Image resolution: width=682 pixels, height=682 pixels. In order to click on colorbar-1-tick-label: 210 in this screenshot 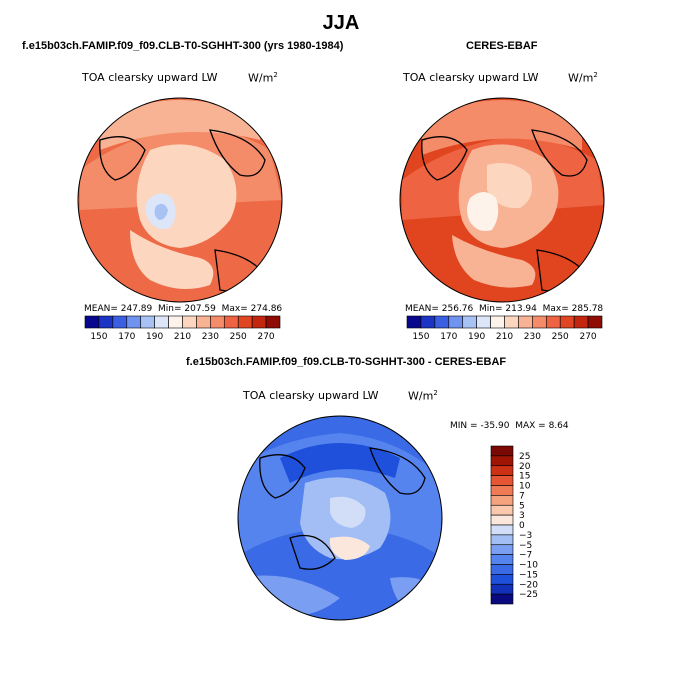, I will do `click(182, 337)`.